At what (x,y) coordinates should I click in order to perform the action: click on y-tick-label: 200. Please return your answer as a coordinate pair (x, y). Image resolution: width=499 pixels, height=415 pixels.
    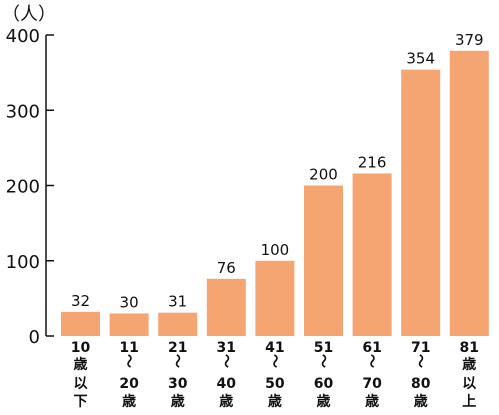
    Looking at the image, I should click on (23, 187).